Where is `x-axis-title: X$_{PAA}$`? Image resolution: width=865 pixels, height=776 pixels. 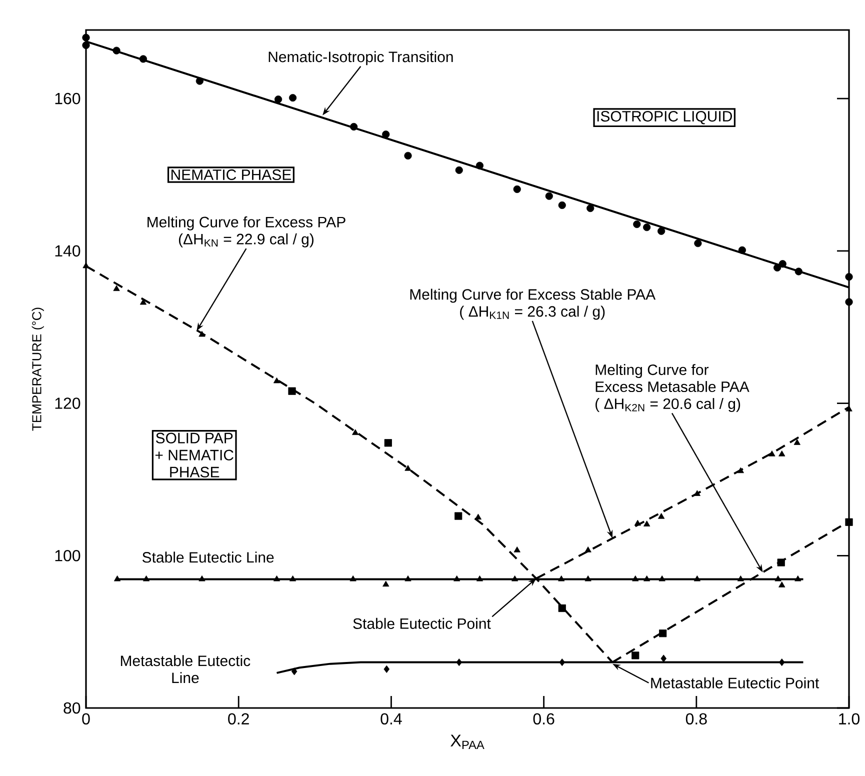
x-axis-title: X$_{PAA}$ is located at coordinates (467, 742).